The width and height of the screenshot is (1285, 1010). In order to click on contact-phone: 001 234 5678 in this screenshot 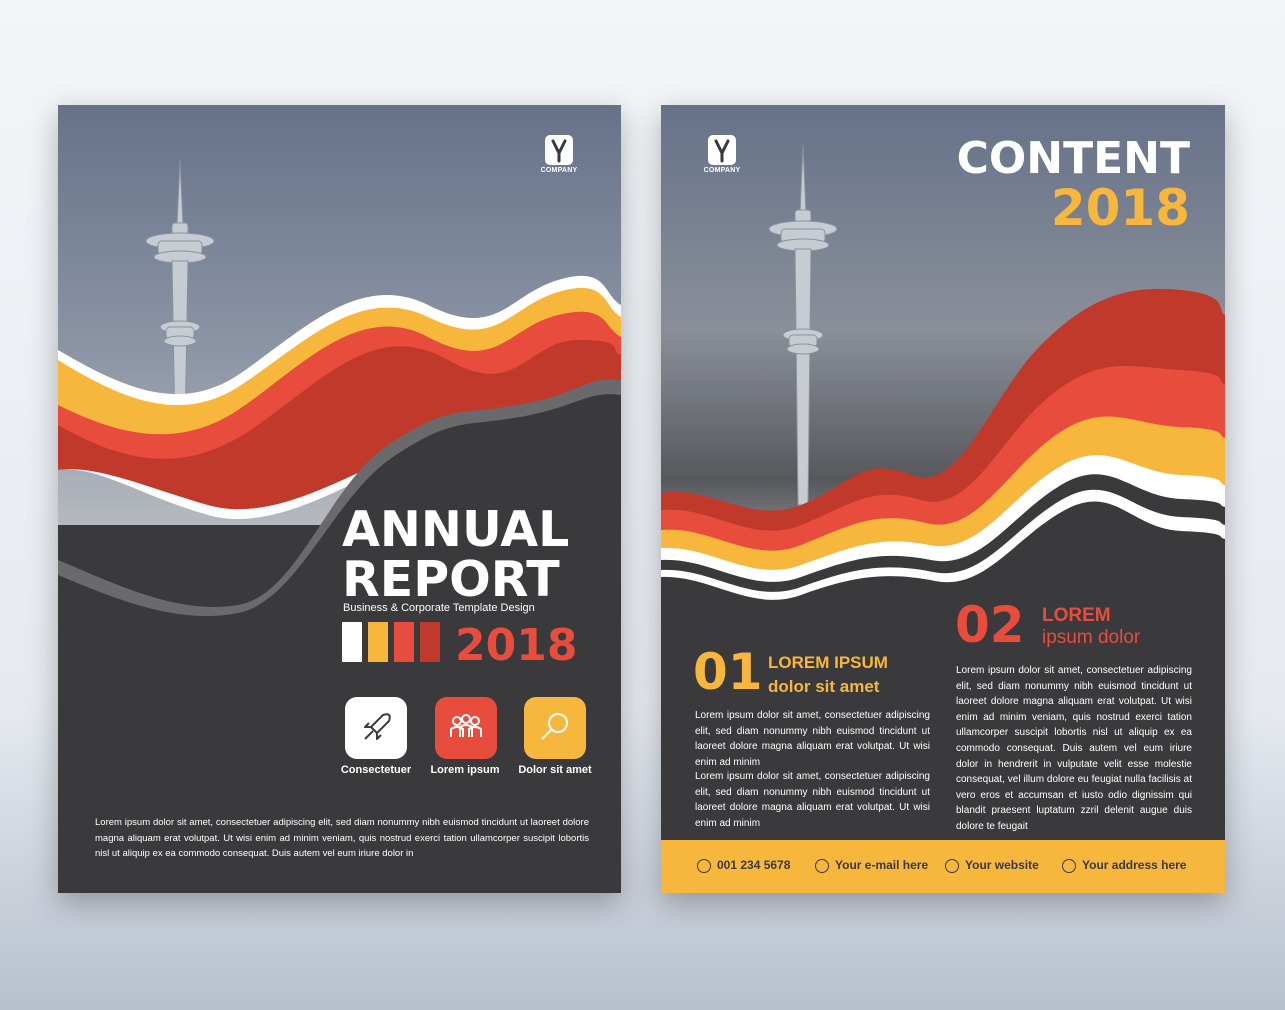, I will do `click(743, 865)`.